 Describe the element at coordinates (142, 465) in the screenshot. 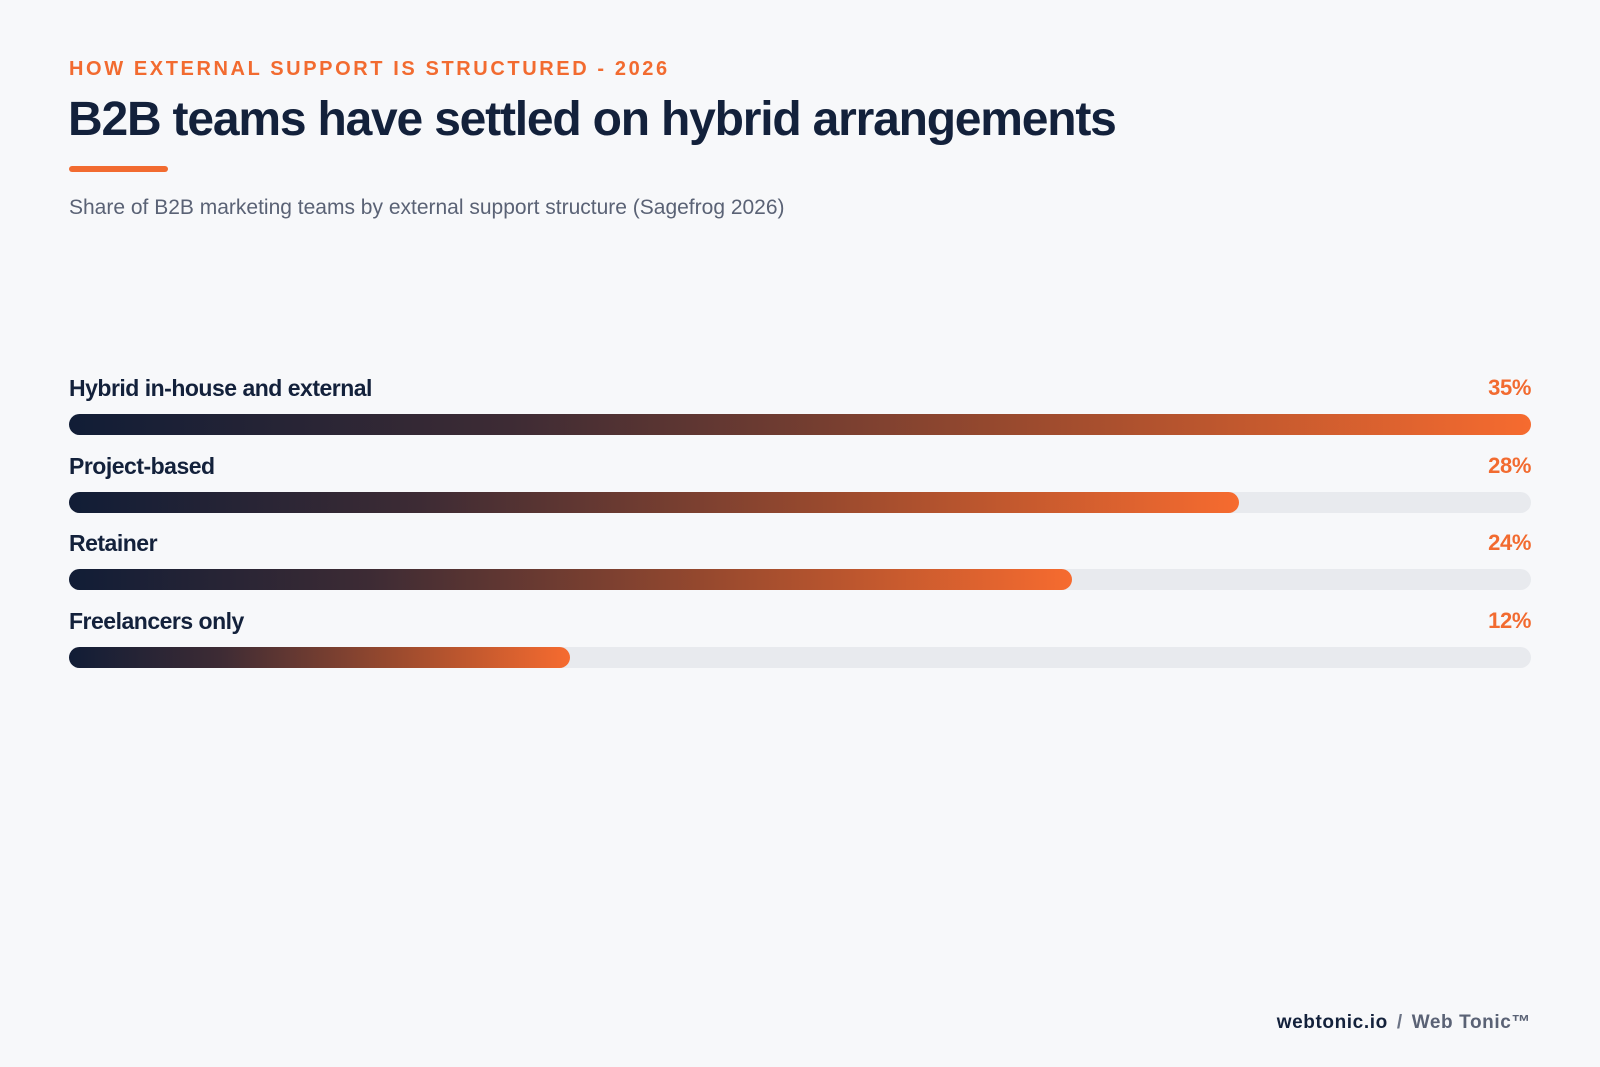

I see `bar-label: Project-based` at that location.